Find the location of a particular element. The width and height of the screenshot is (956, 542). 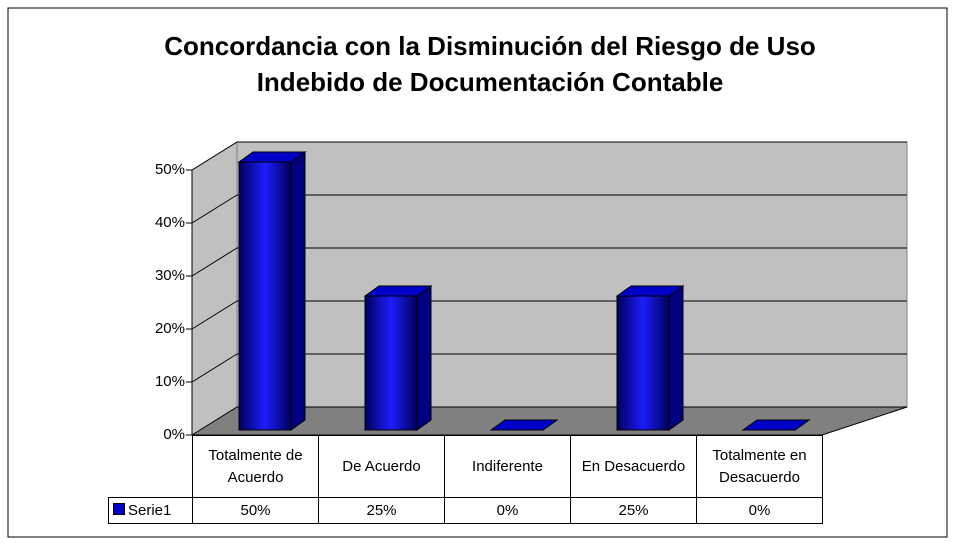

category-cell: De Acuerdo is located at coordinates (381, 466).